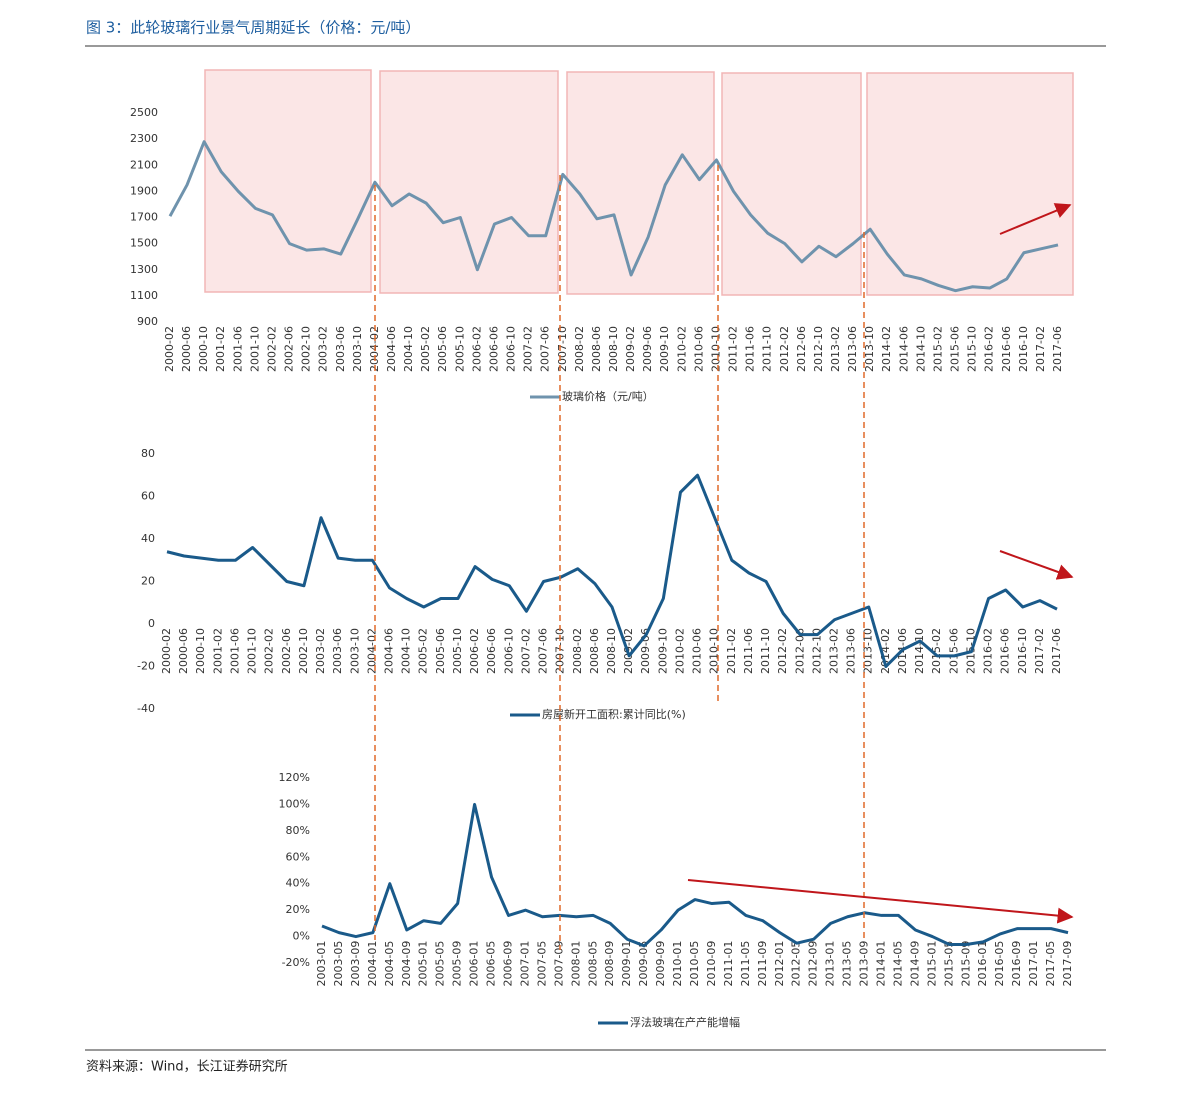 Image resolution: width=1191 pixels, height=1093 pixels. Describe the element at coordinates (357, 349) in the screenshot. I see `x-tick-label: 2003-10` at that location.